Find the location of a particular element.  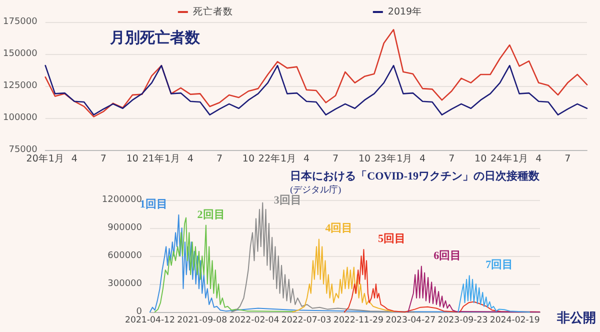

y-tick-label: 75000 is located at coordinates (23, 150).